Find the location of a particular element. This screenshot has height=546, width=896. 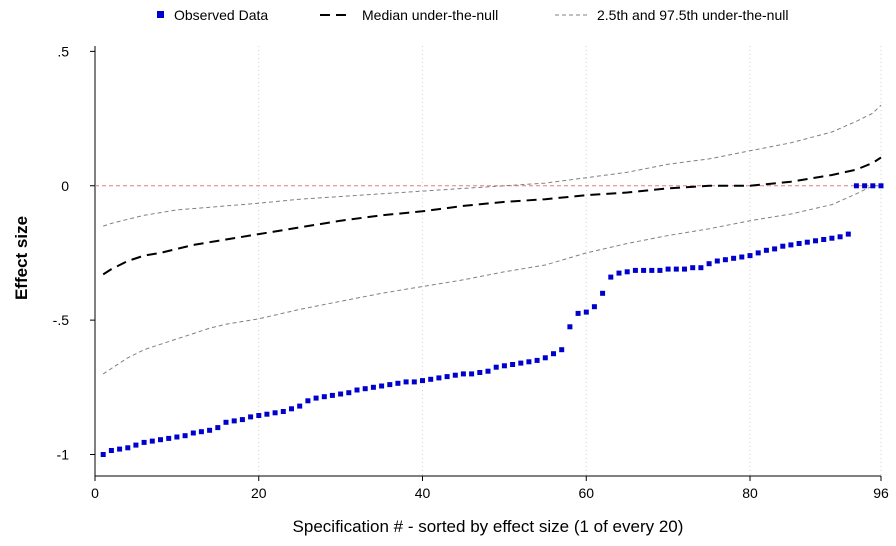

legend-band-label: 2.5th and 97.5th under-the-null is located at coordinates (692, 15).